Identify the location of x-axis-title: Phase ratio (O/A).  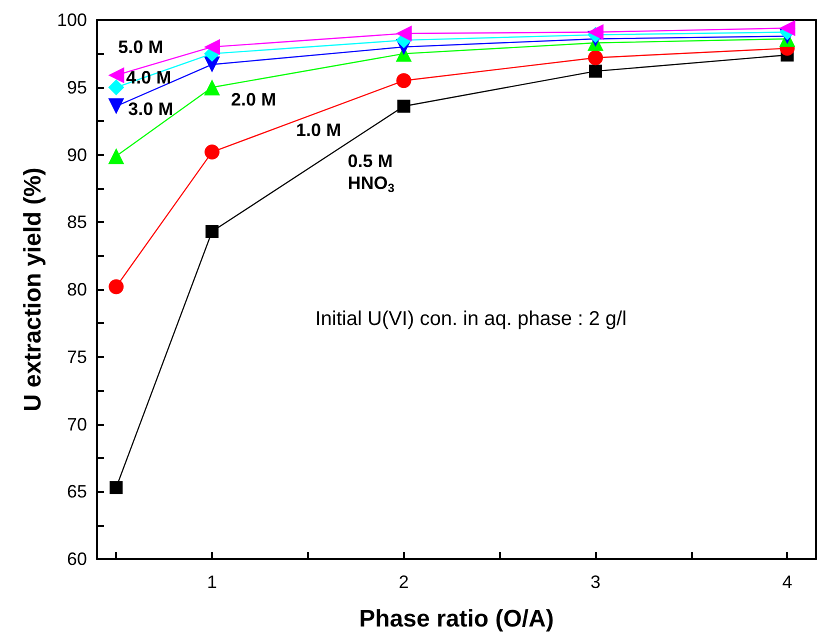
(456, 619).